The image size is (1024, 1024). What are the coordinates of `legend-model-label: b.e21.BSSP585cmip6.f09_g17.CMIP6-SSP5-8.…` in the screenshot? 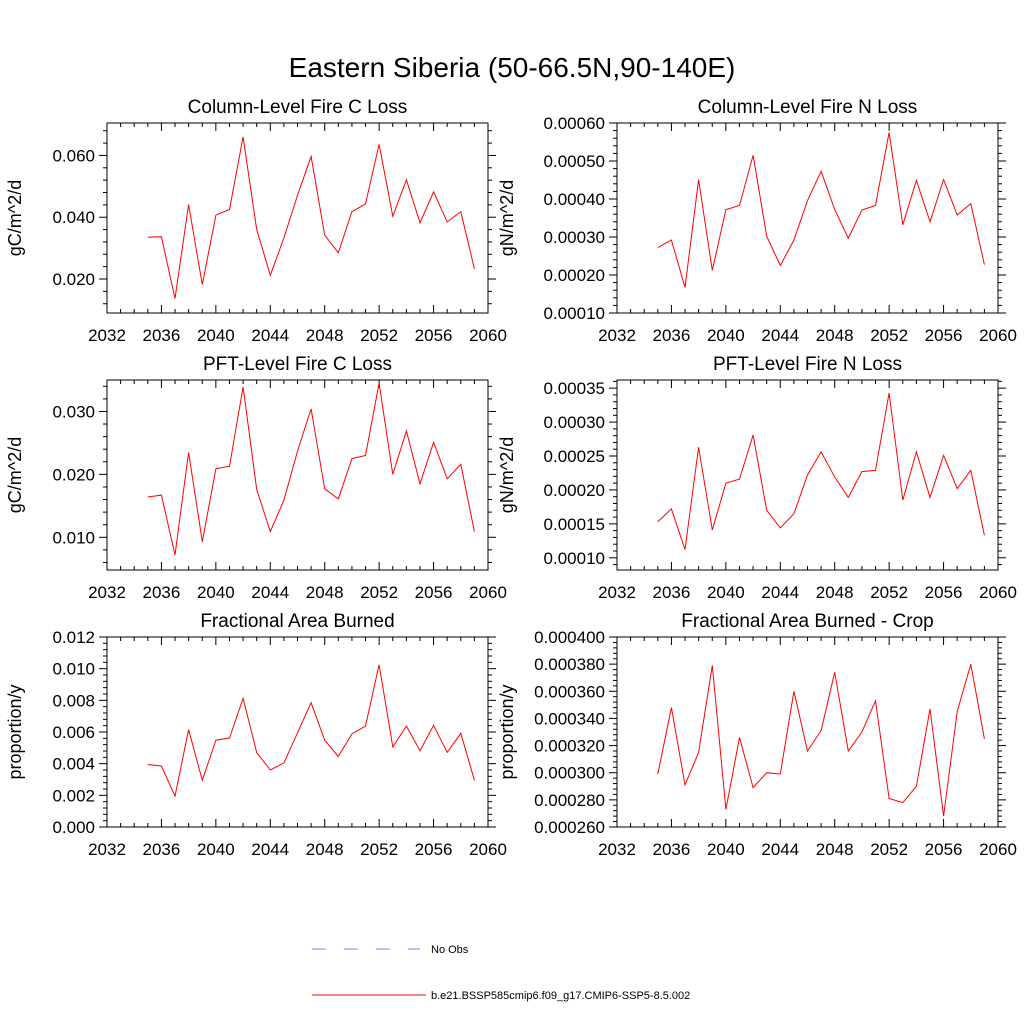 It's located at (560, 996).